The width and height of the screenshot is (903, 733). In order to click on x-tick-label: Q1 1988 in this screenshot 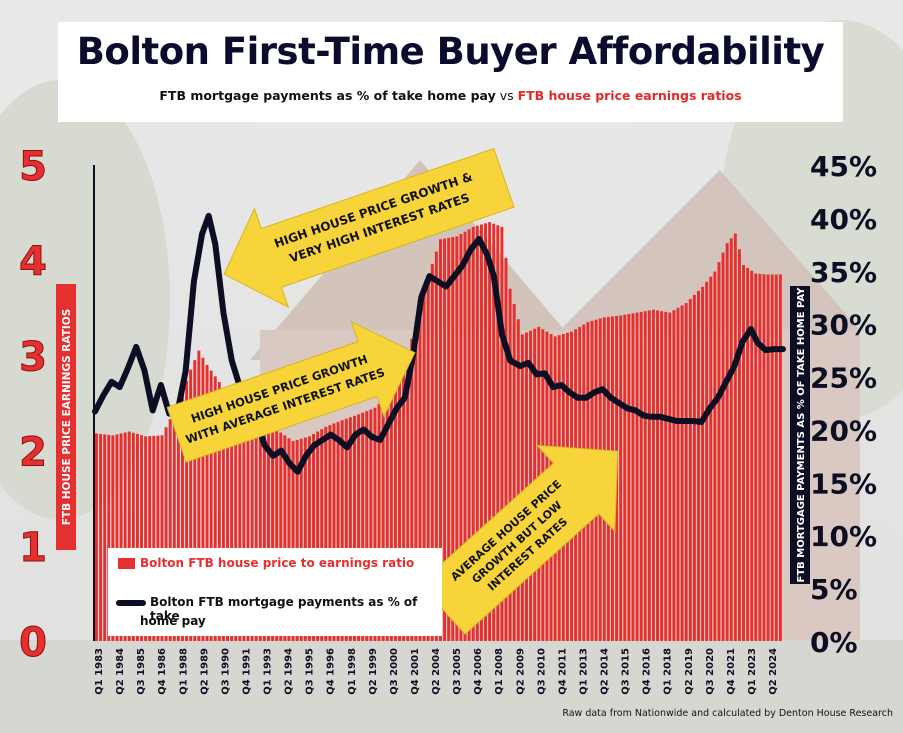, I will do `click(183, 671)`.